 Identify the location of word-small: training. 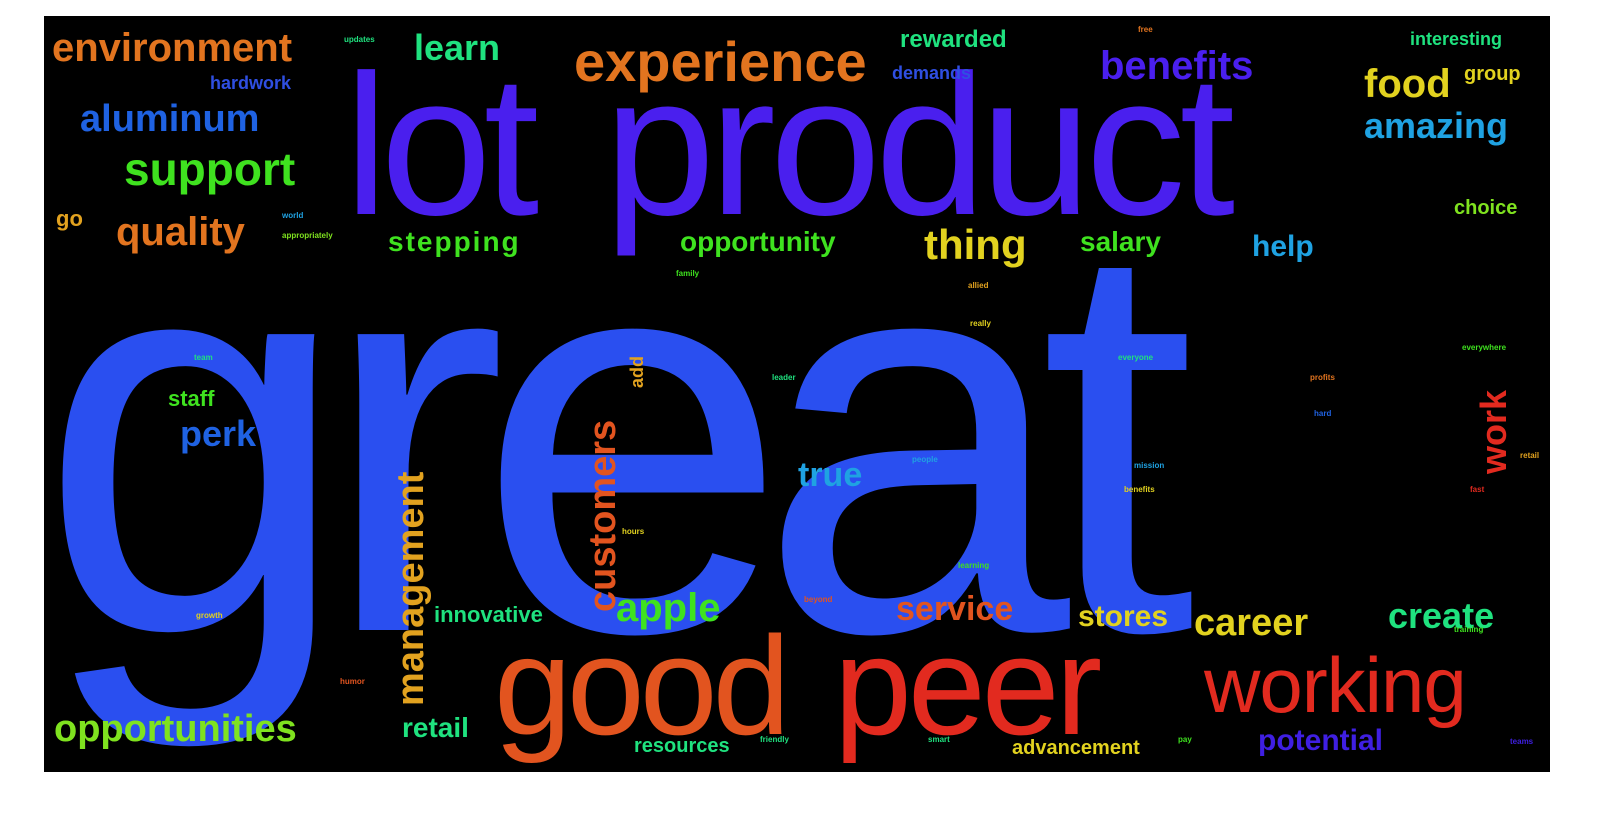
(1469, 629).